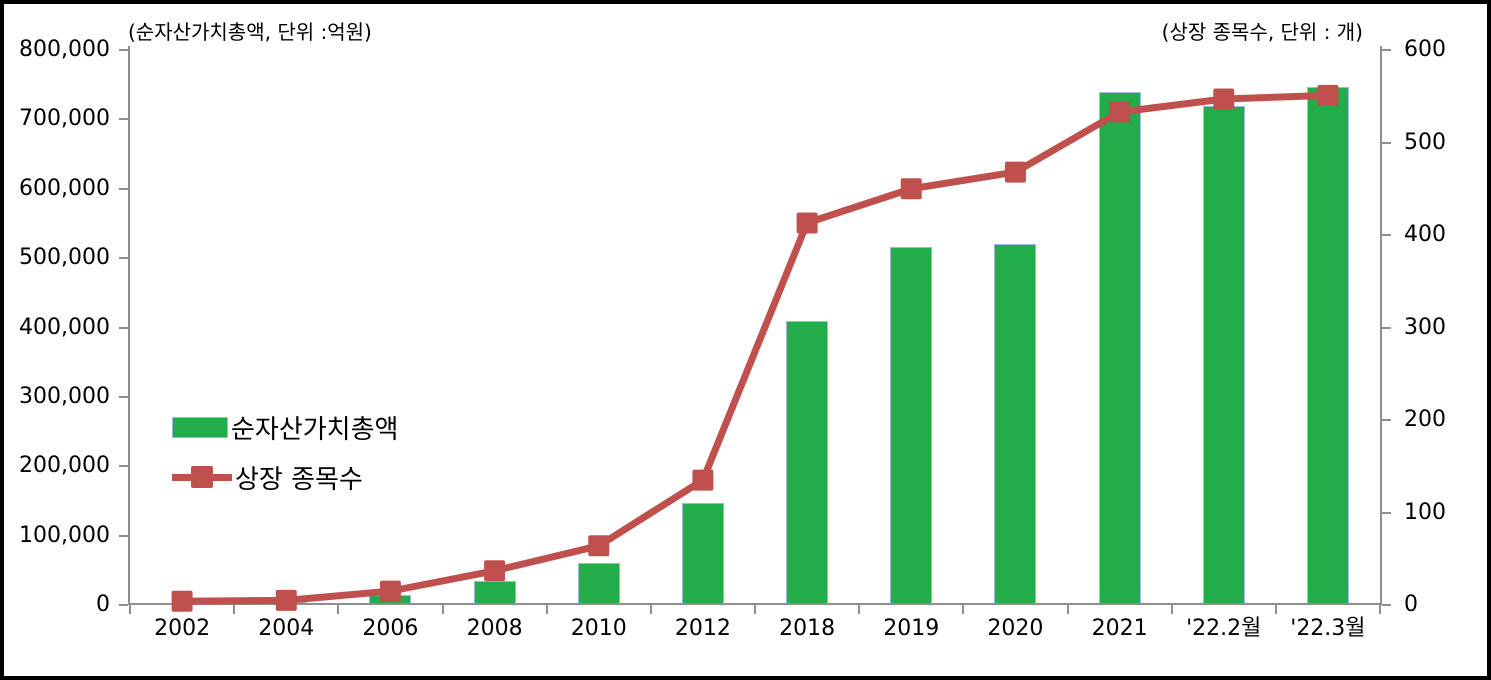 The height and width of the screenshot is (680, 1491). Describe the element at coordinates (1425, 327) in the screenshot. I see `y-axis-right-label: 300` at that location.